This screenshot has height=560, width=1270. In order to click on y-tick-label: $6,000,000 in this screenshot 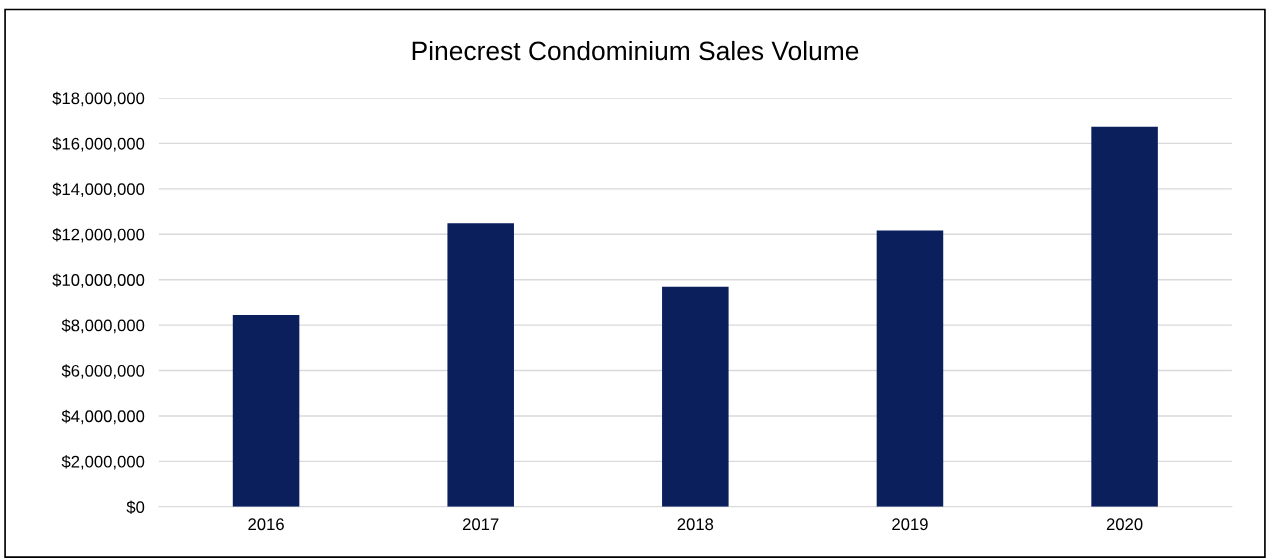, I will do `click(103, 371)`.